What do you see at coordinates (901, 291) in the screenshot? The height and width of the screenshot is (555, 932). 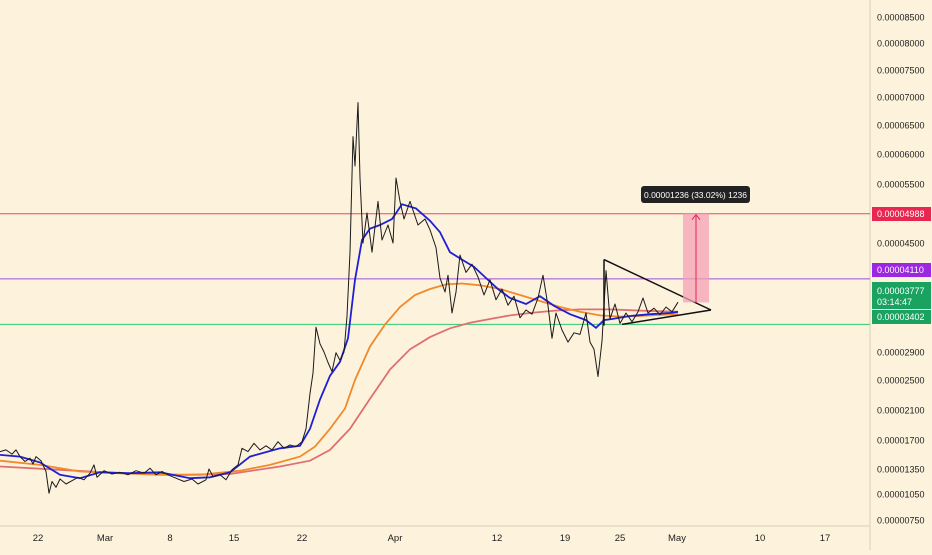 I see `current-price-text: 0.00003777` at bounding box center [901, 291].